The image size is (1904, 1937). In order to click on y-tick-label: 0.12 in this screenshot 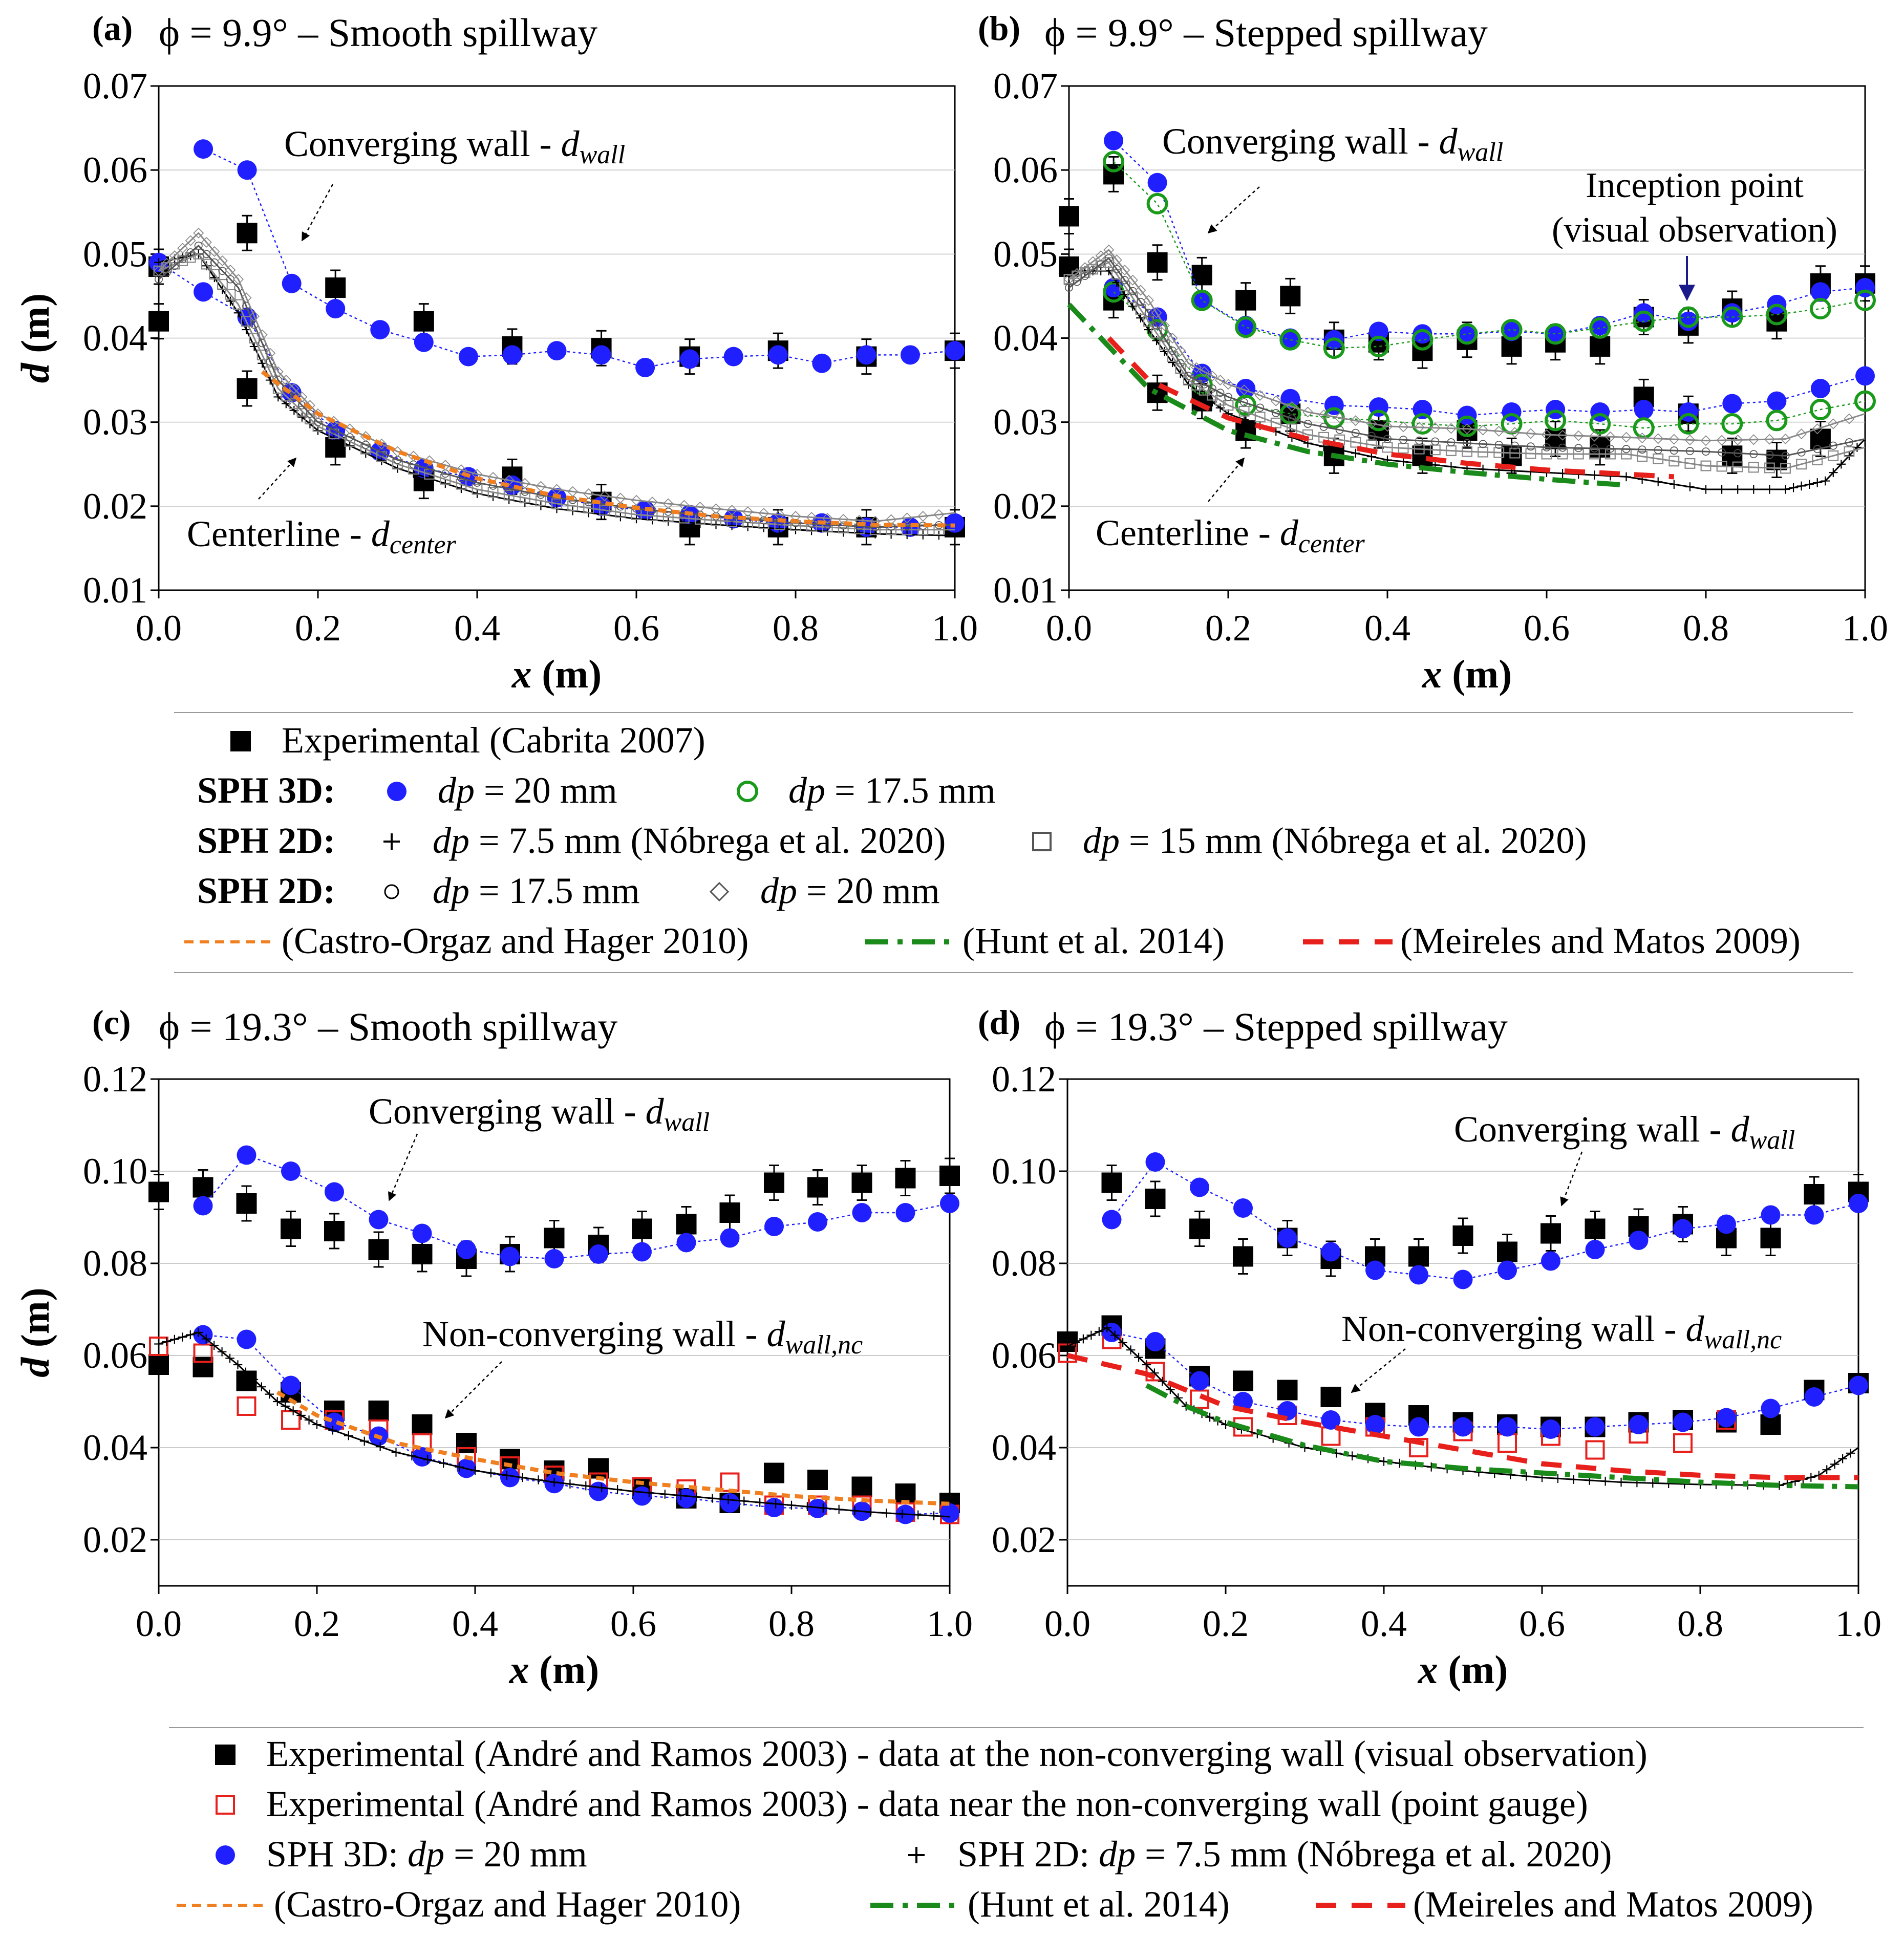, I will do `click(1024, 1079)`.